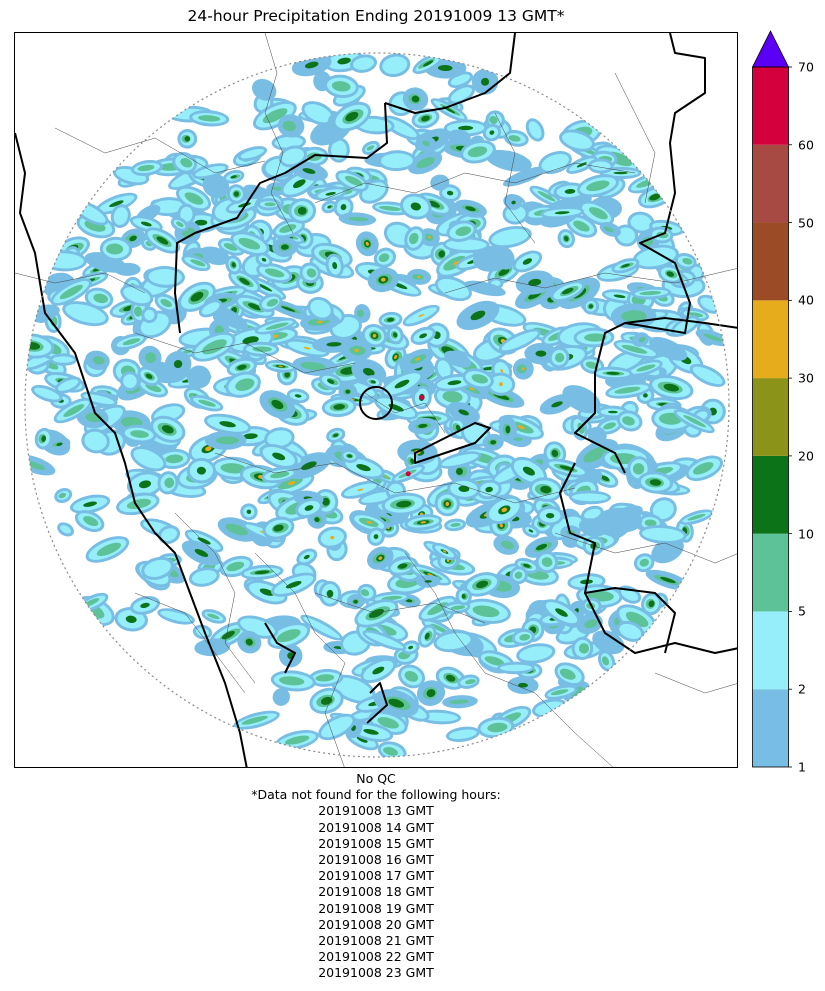  What do you see at coordinates (376, 957) in the screenshot?
I see `missing-hour-item: 20191008 22 GMT` at bounding box center [376, 957].